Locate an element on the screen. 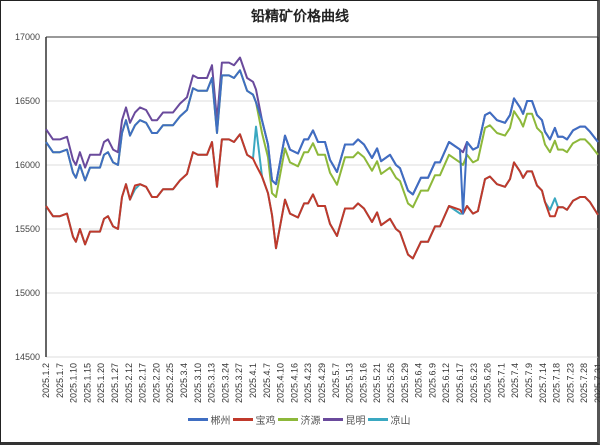 The image size is (600, 445). x-tick-label: 2025.1.27 is located at coordinates (115, 383).